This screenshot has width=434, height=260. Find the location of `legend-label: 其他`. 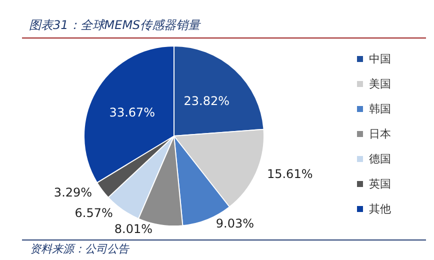

legend-label: 其他 is located at coordinates (380, 209).